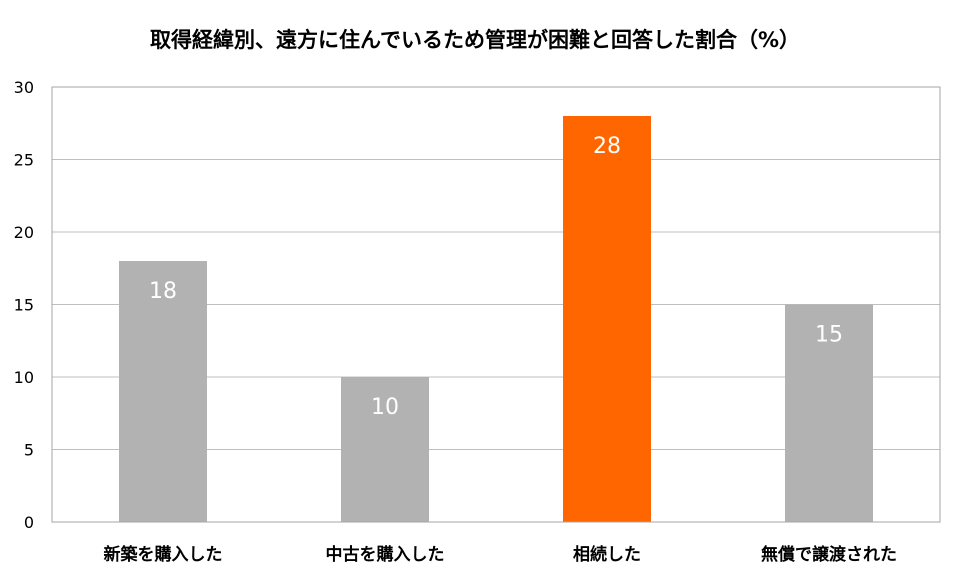 The width and height of the screenshot is (955, 577). I want to click on y-tick-label: 30, so click(24, 87).